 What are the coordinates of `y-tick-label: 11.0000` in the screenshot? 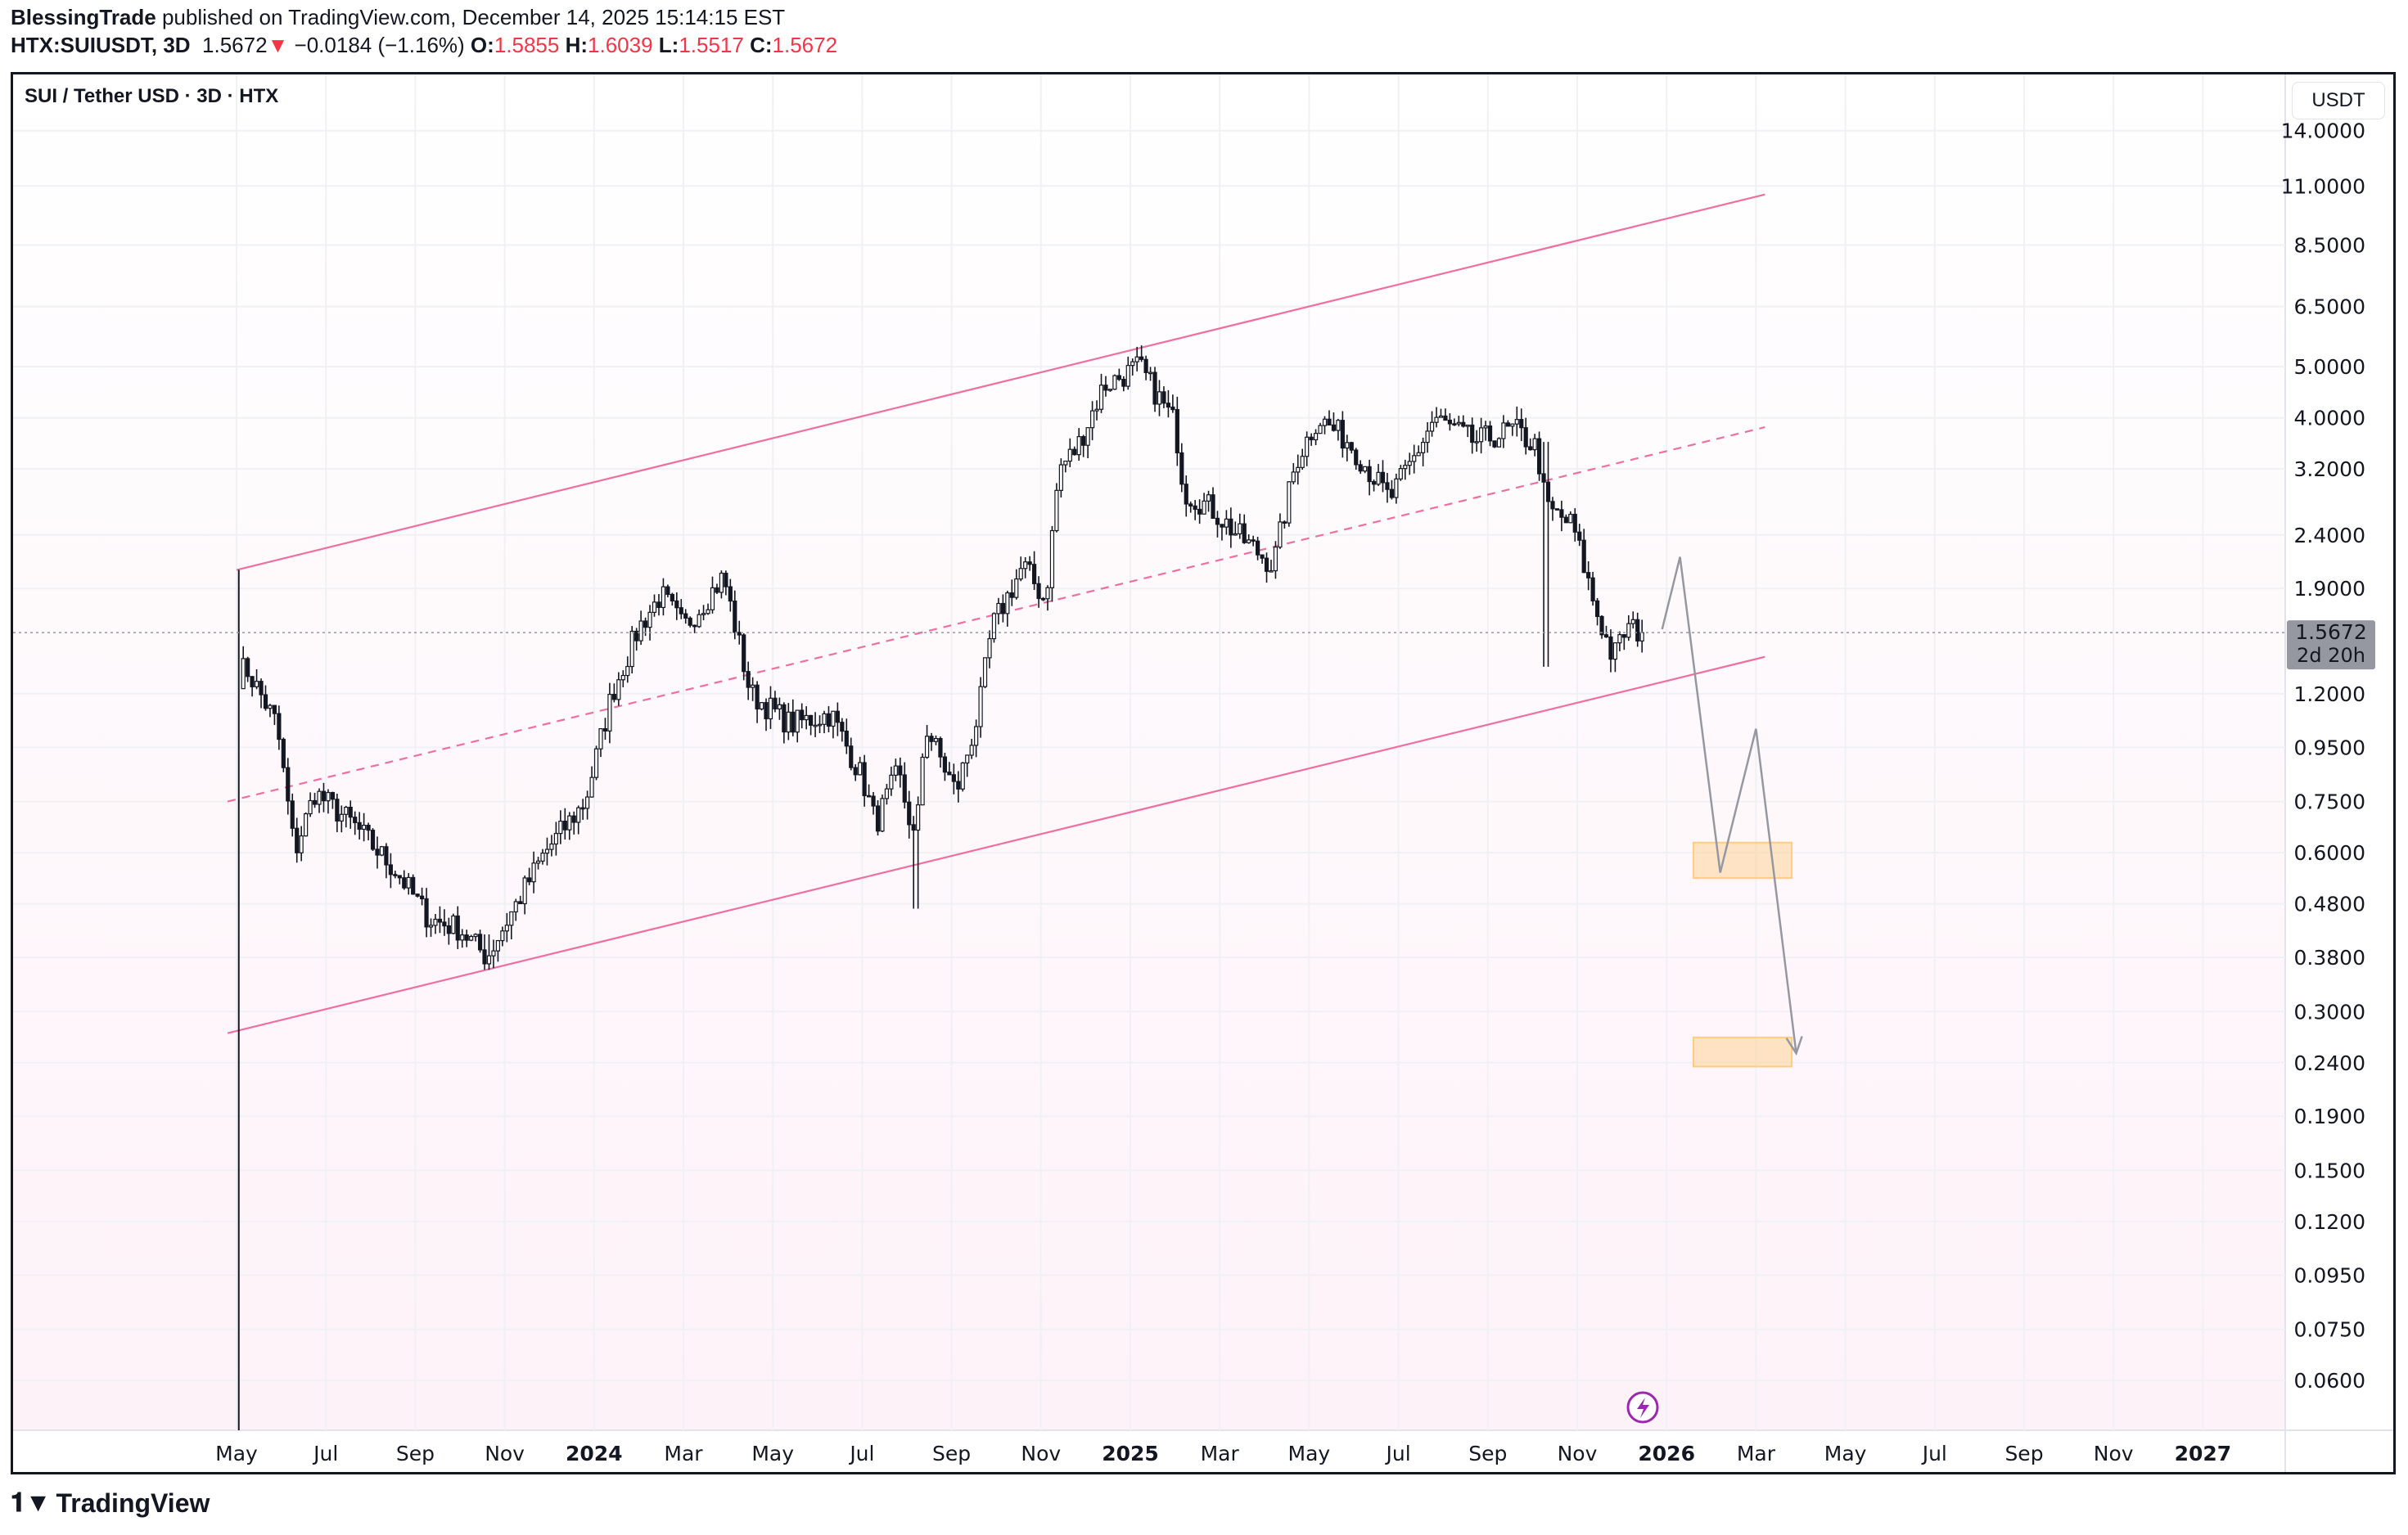 It's located at (2323, 186).